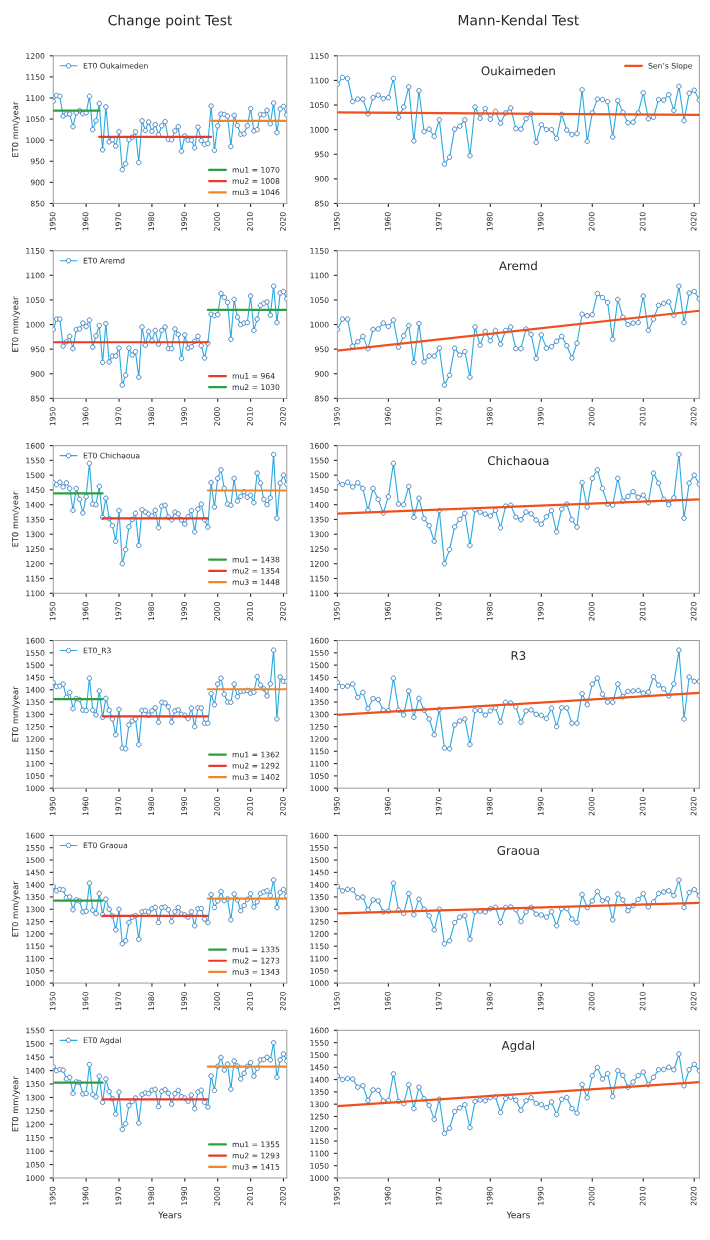 This screenshot has width=710, height=1240. I want to click on chart-title: Change point Test, so click(170, 21).